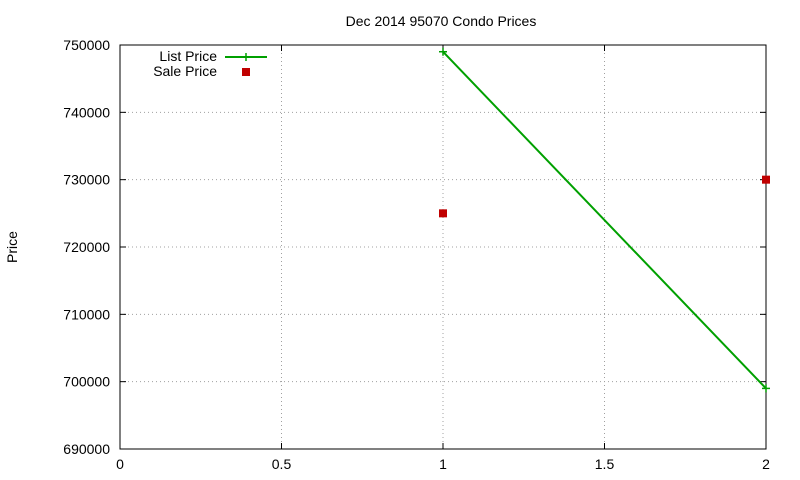 This screenshot has height=480, width=800. I want to click on y-tick-label: 700000, so click(86, 382).